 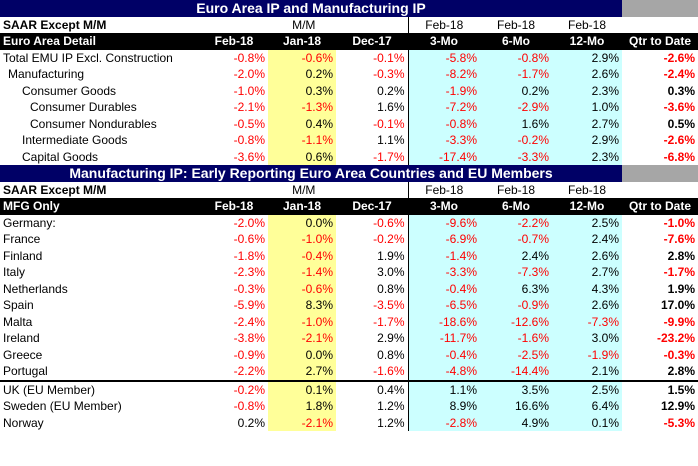 What do you see at coordinates (349, 8) in the screenshot?
I see `section-title-row: Euro Area IP and Manufacturing IP` at bounding box center [349, 8].